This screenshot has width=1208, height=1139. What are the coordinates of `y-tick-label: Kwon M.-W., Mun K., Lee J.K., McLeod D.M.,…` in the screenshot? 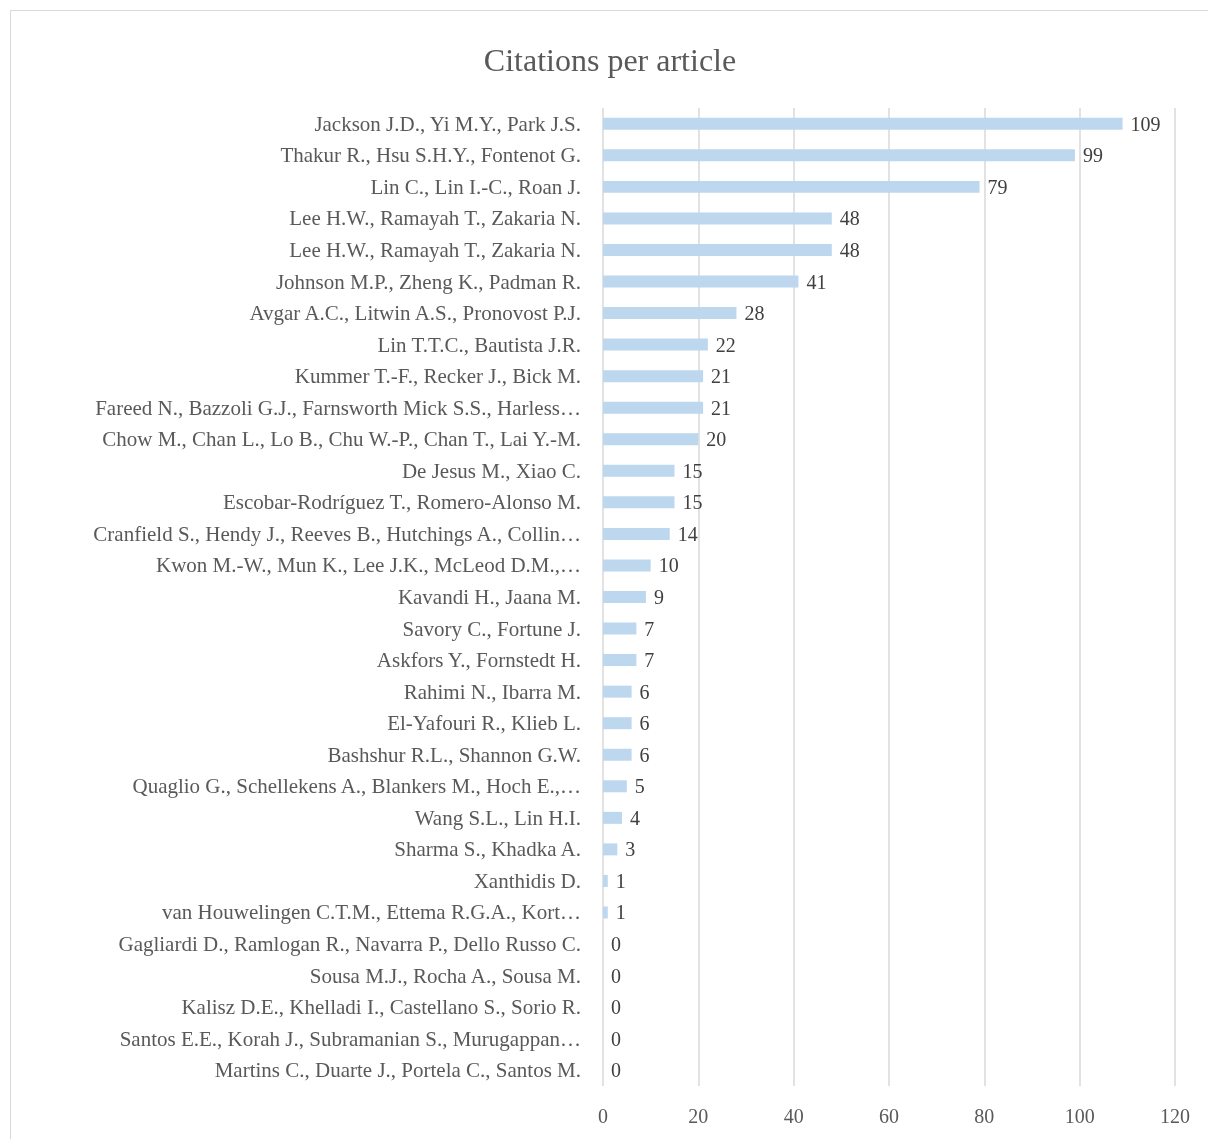 It's located at (368, 565).